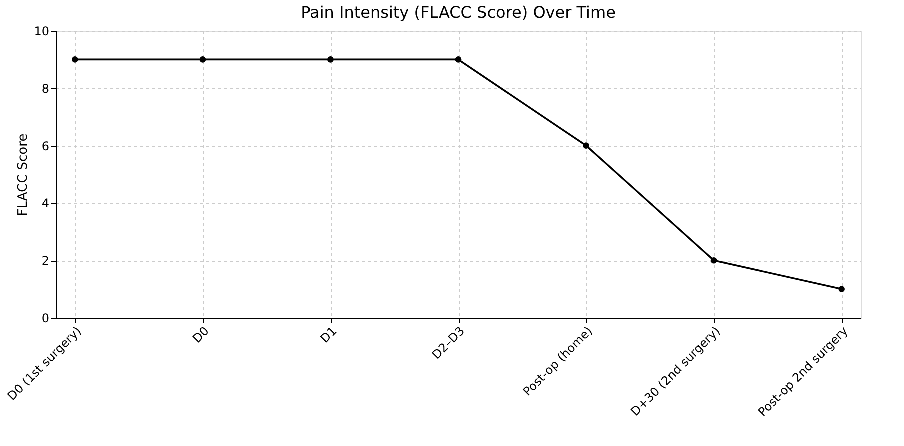 This screenshot has height=446, width=904. What do you see at coordinates (46, 146) in the screenshot?
I see `y-tick-label: 6` at bounding box center [46, 146].